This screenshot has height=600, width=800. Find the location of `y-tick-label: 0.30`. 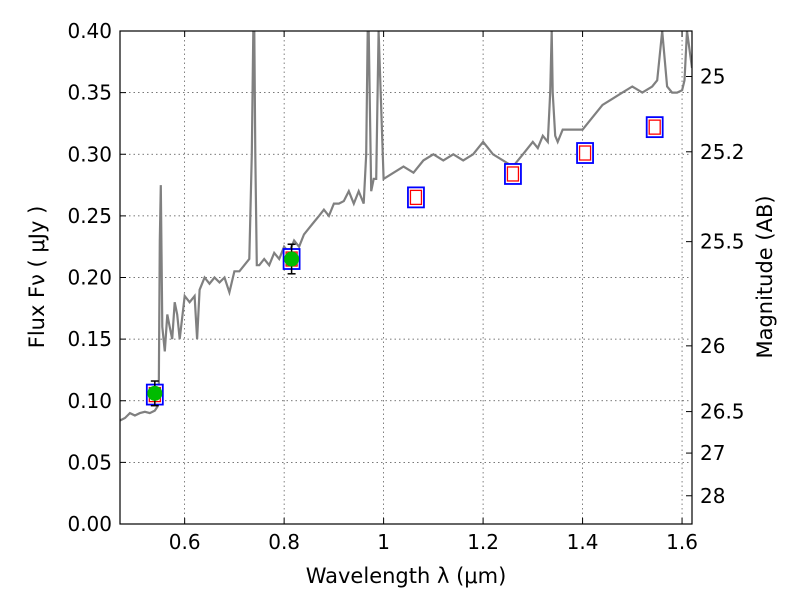

y-tick-label: 0.30 is located at coordinates (89, 154).